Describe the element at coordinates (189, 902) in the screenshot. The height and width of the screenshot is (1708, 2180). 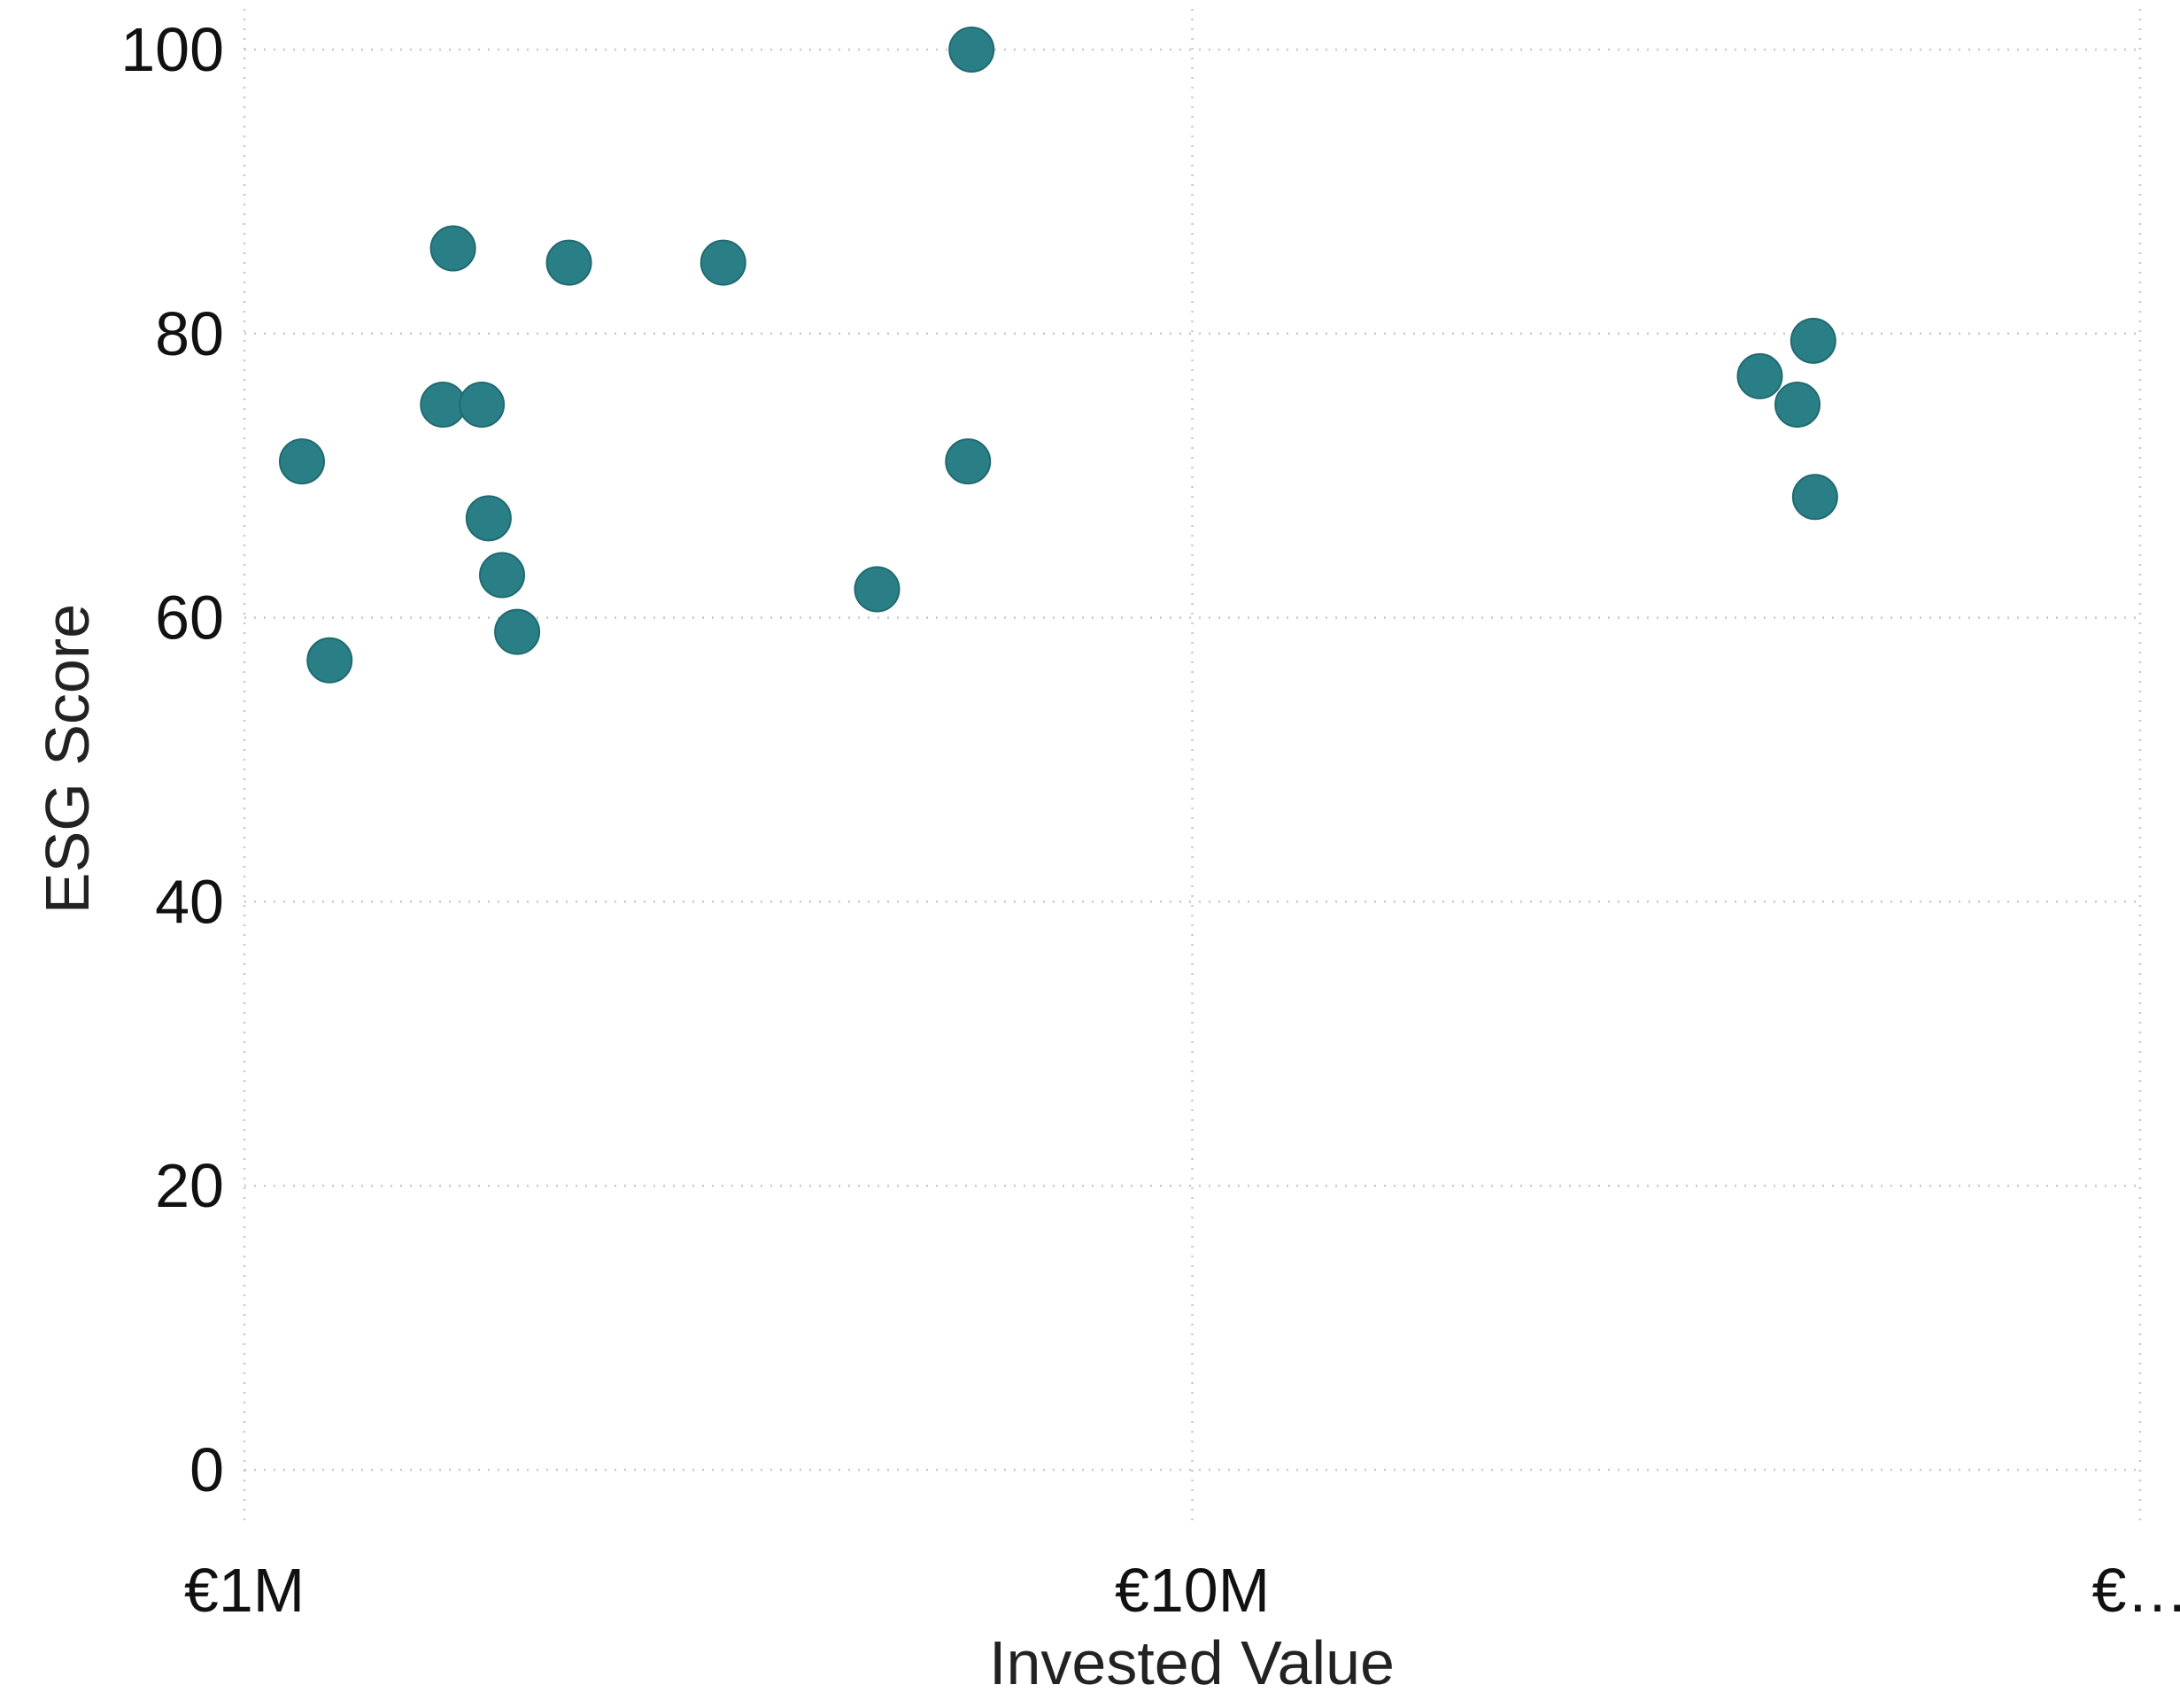
I see `y-tick-label: 40` at that location.